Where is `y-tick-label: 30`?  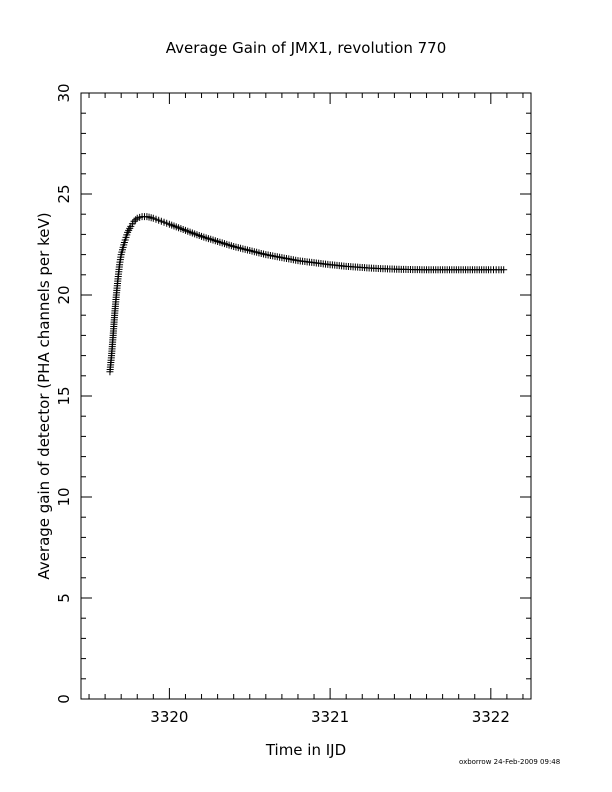
y-tick-label: 30 is located at coordinates (64, 92).